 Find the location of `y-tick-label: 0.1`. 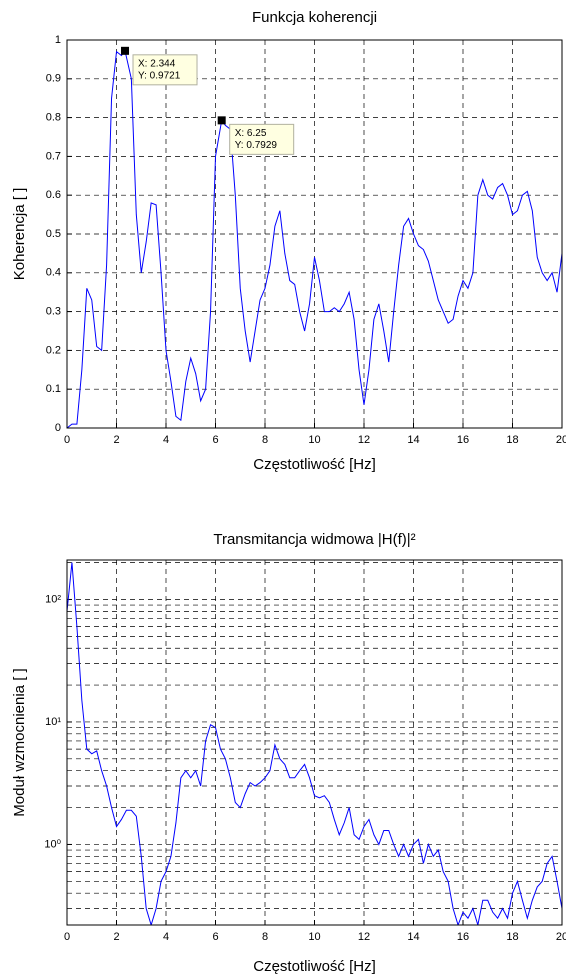

y-tick-label: 0.1 is located at coordinates (53, 389).